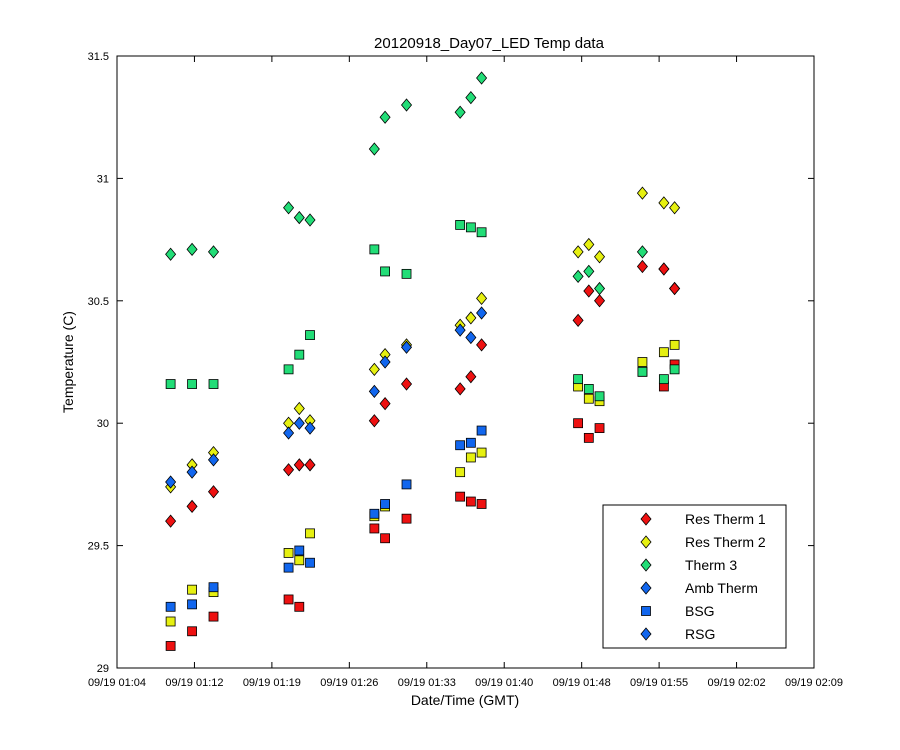 This screenshot has width=900, height=750. What do you see at coordinates (736, 683) in the screenshot?
I see `x-tick-label: 09/19 02:02` at bounding box center [736, 683].